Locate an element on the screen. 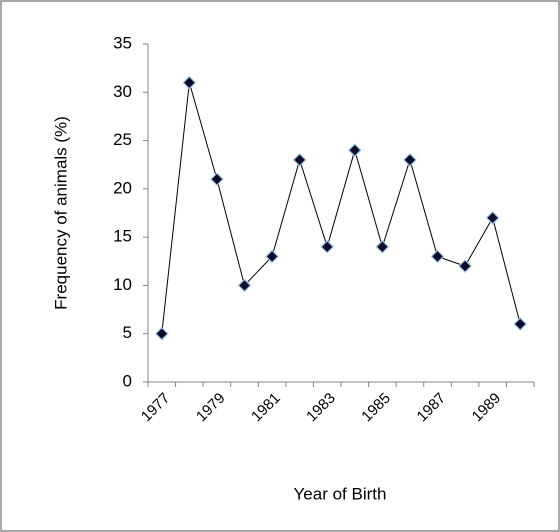 This screenshot has height=532, width=560. y-axis-label: Frequency of animals (%) is located at coordinates (60, 213).